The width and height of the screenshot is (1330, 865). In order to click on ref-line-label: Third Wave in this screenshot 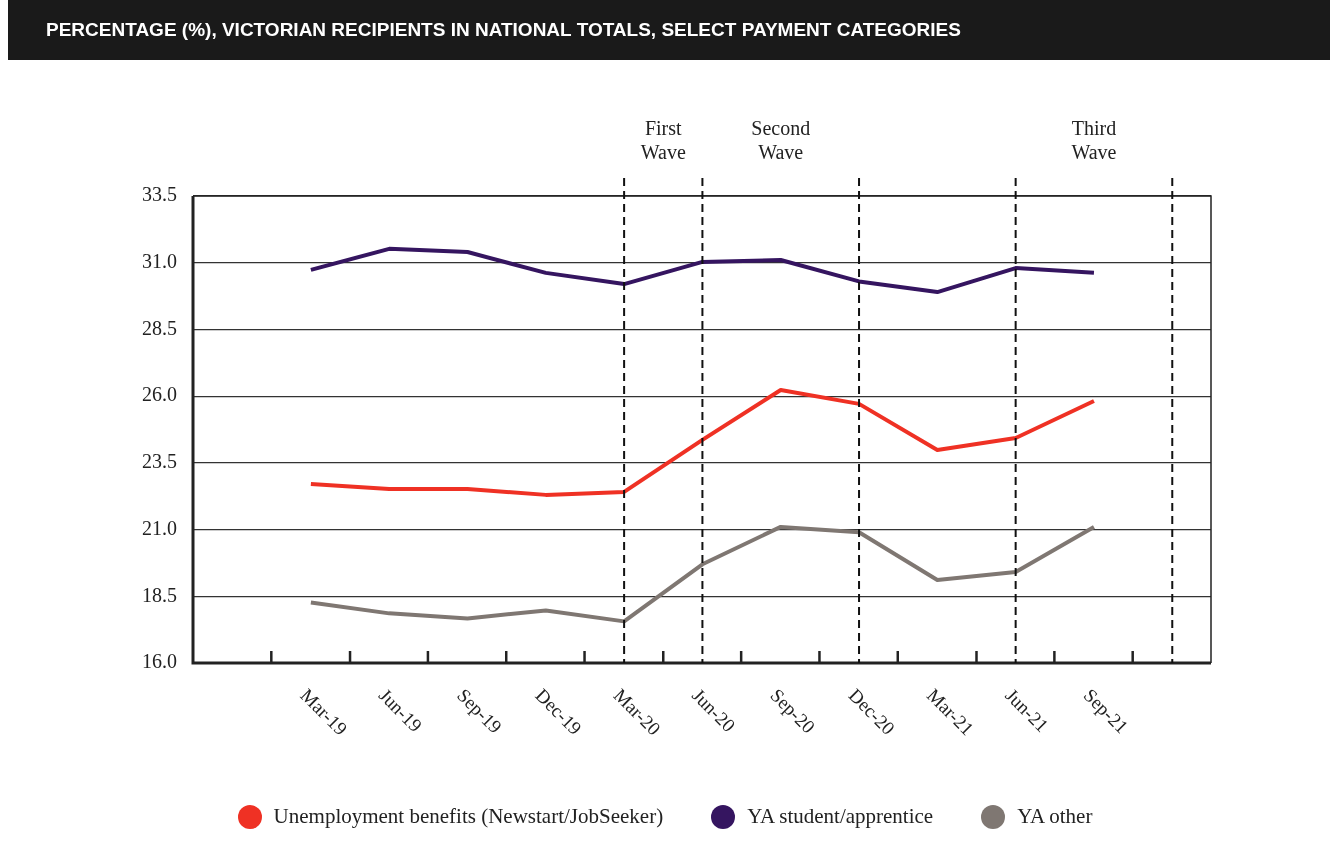, I will do `click(1094, 140)`.